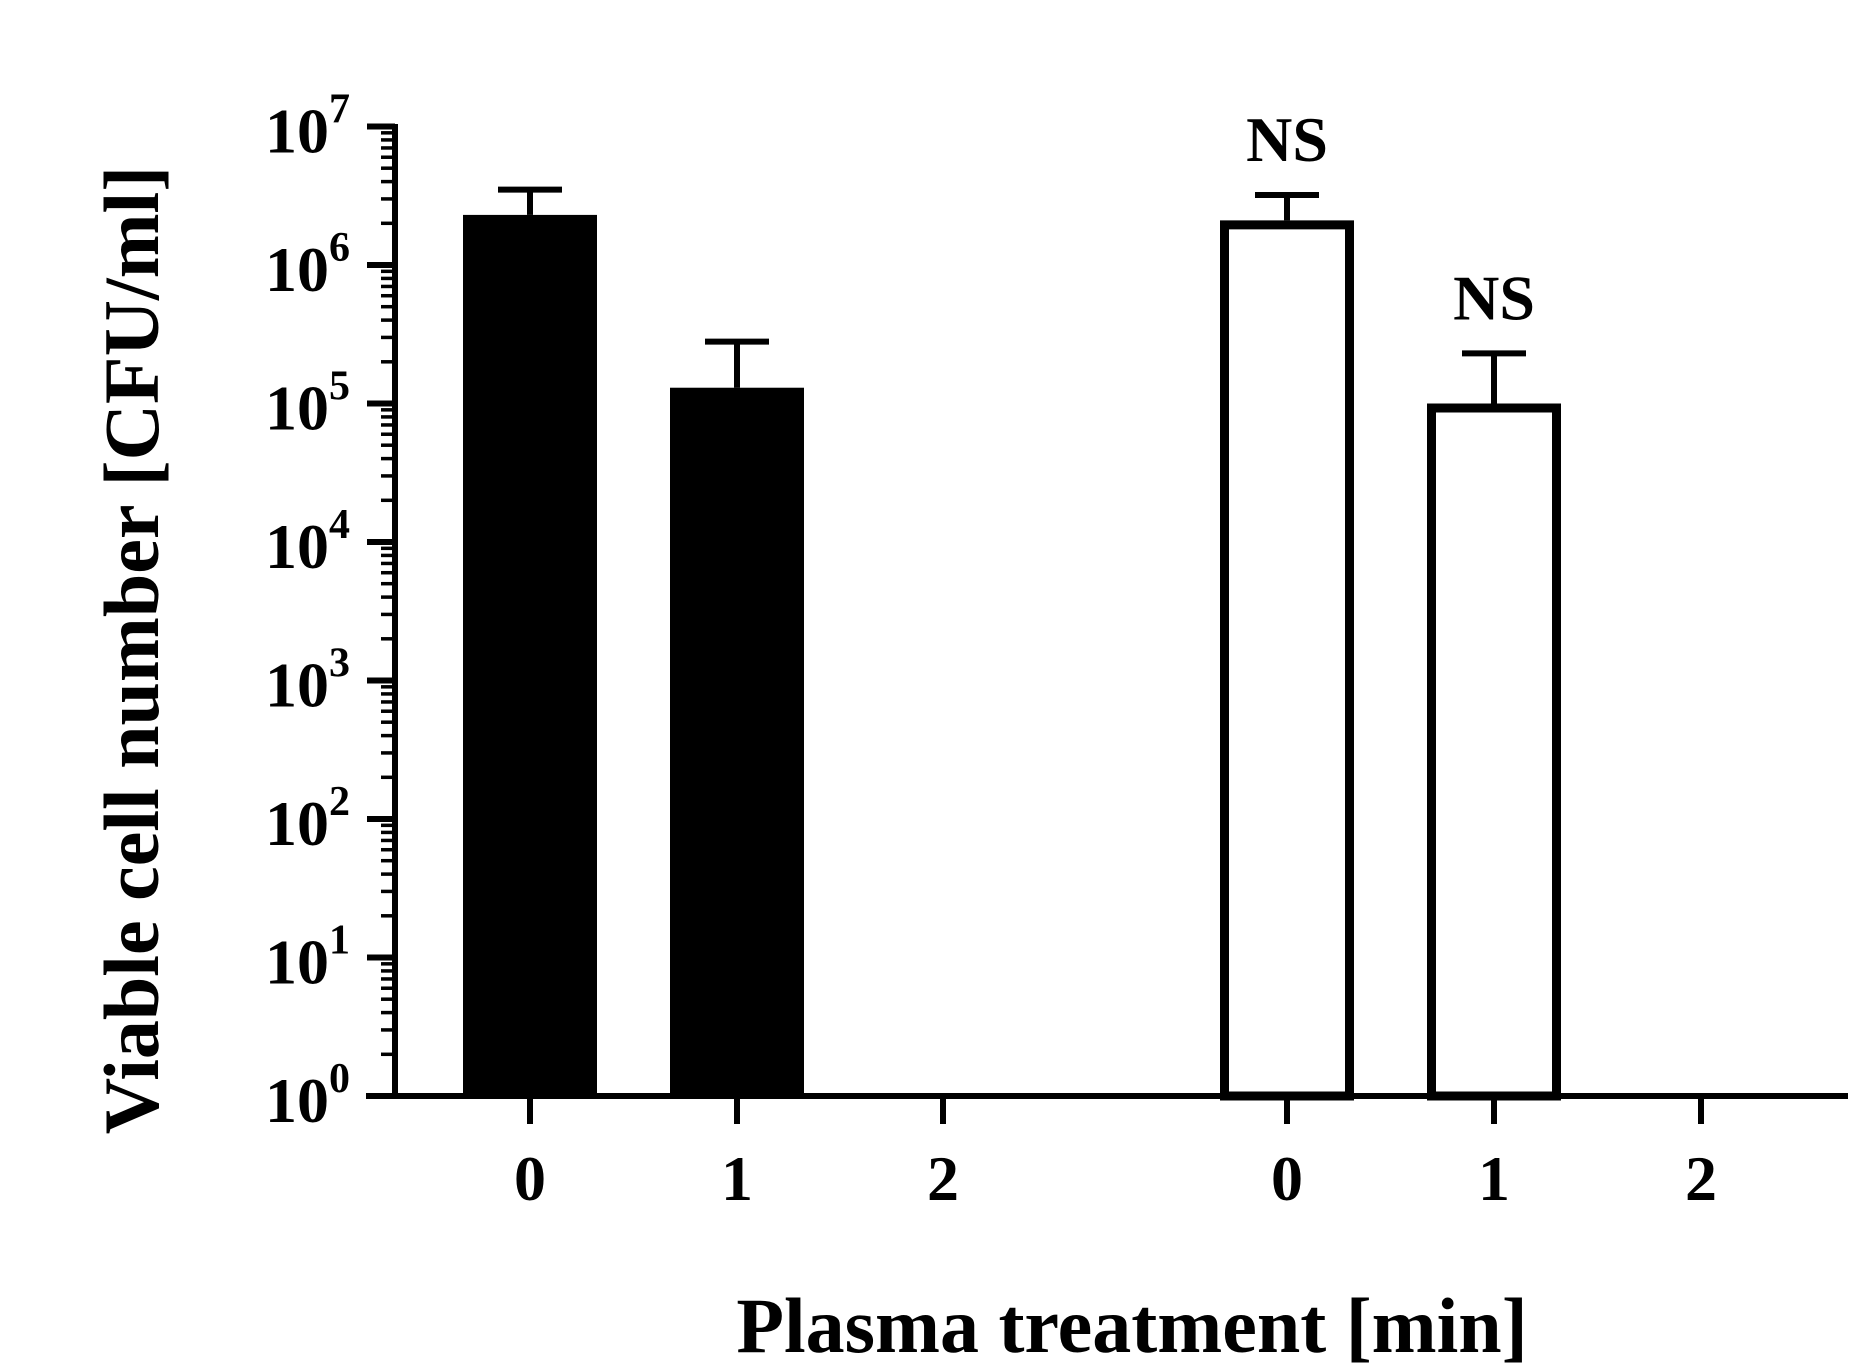  I want to click on y-tick-exponent: 6, so click(339, 248).